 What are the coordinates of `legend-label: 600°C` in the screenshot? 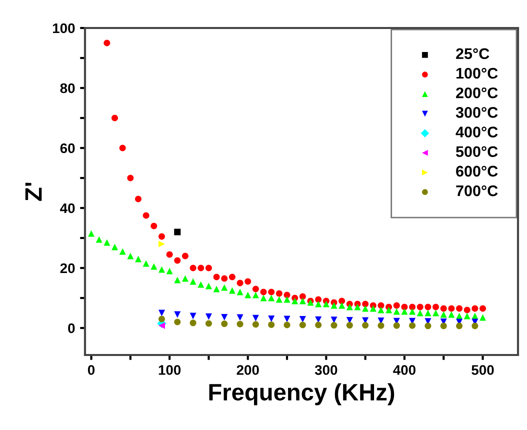 It's located at (477, 171).